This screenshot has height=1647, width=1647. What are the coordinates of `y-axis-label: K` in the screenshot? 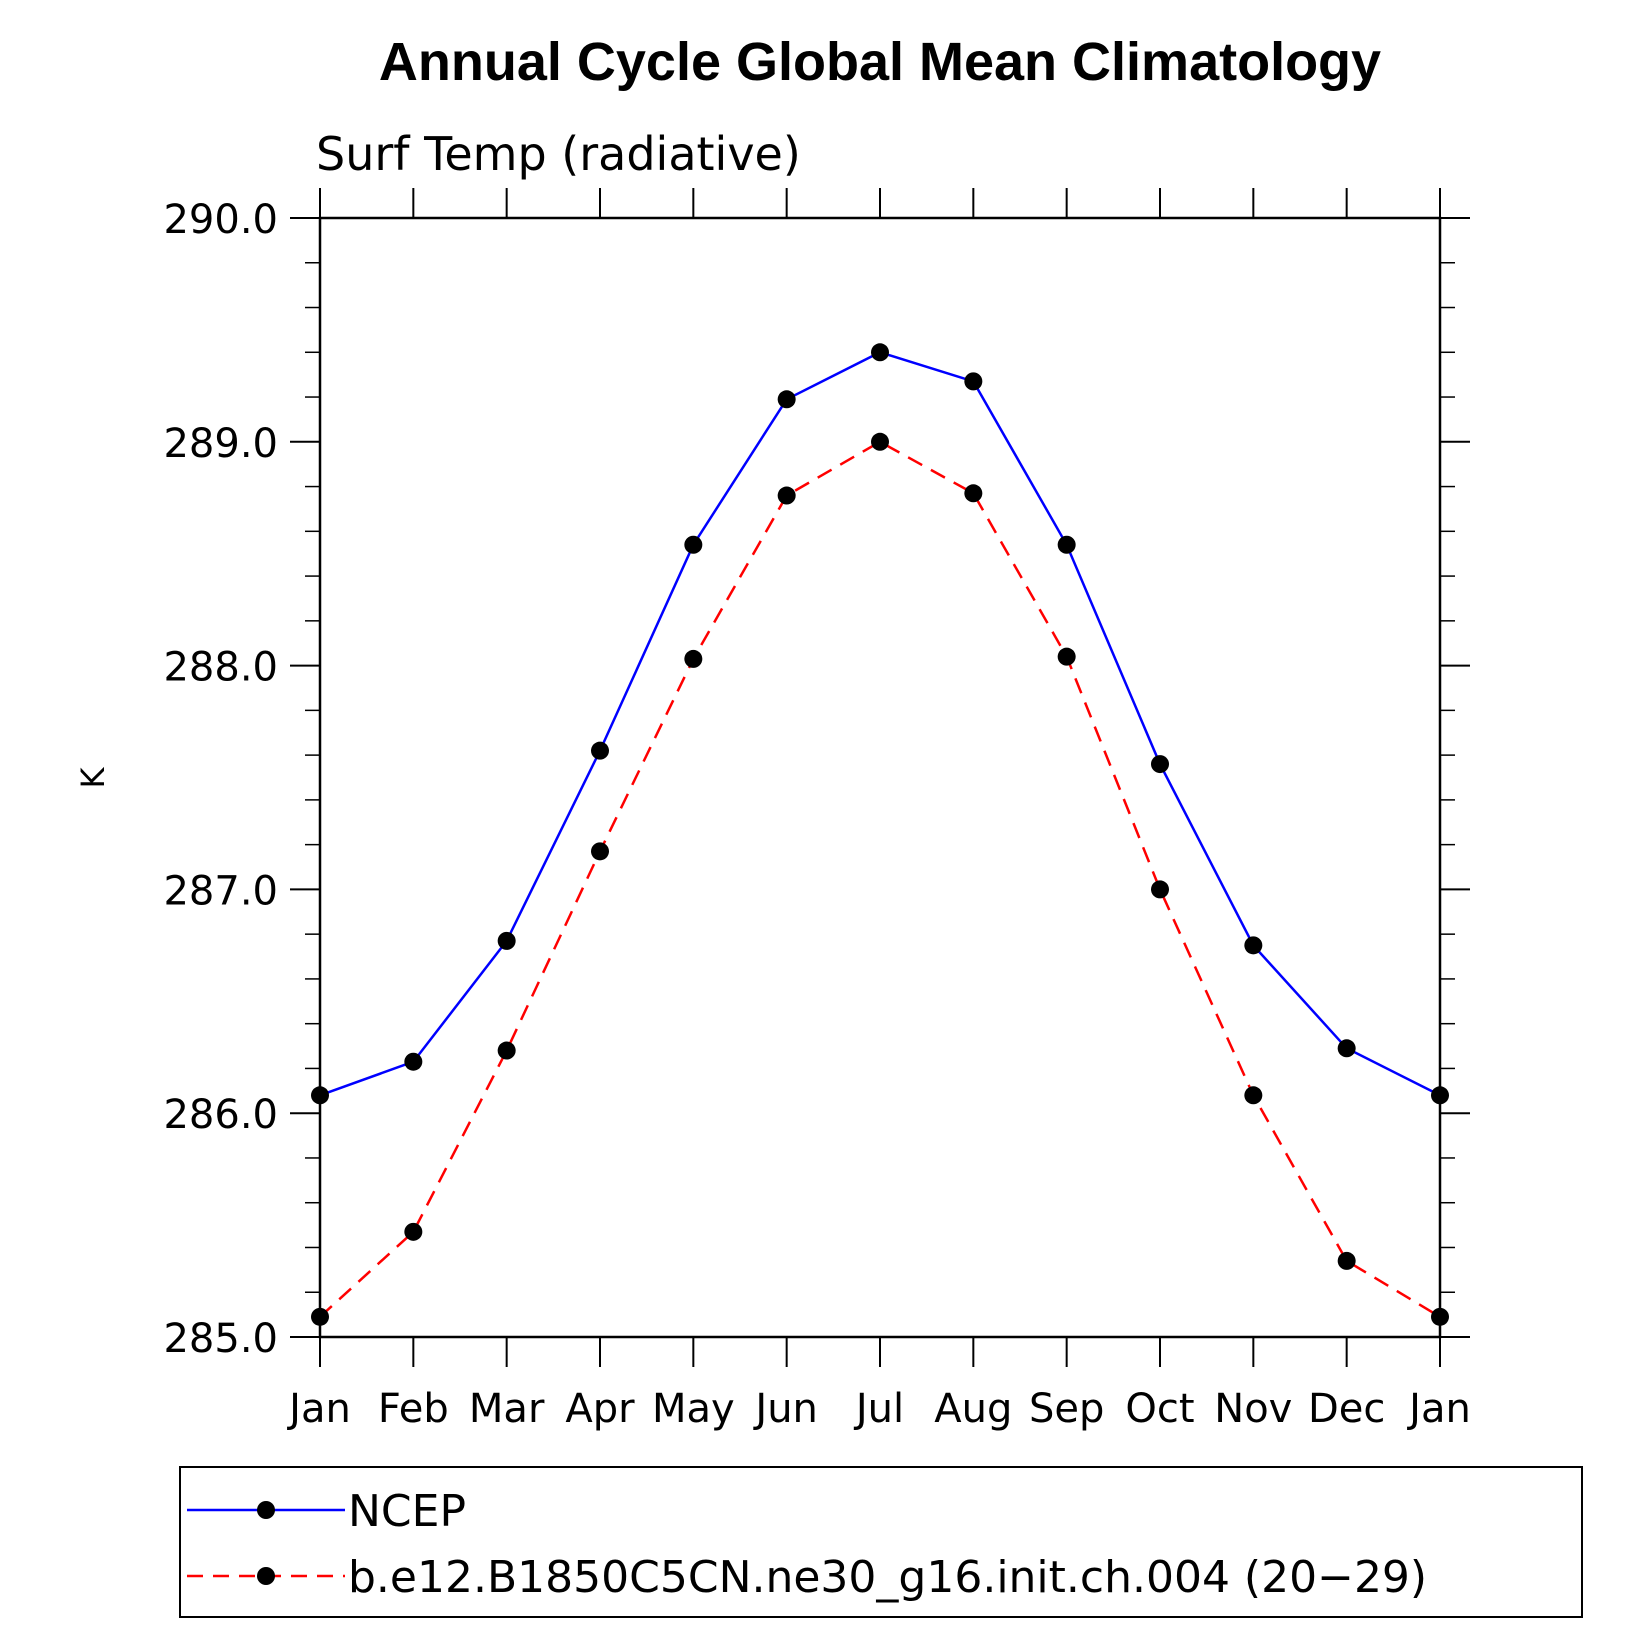 It's located at (93, 777).